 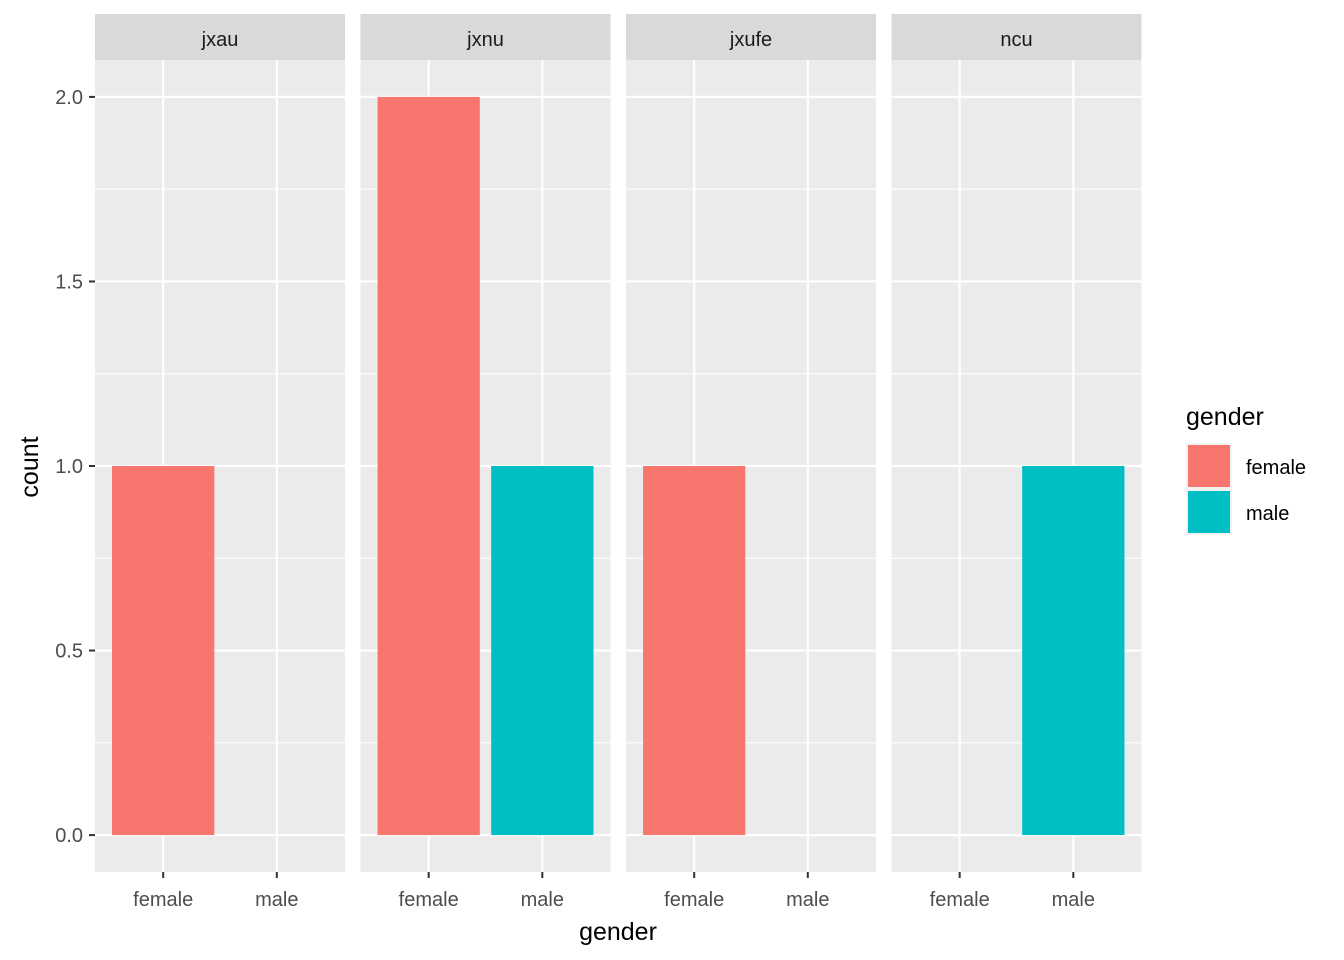 I want to click on facet-strip-label-ncu: ncu, so click(x=1016, y=40).